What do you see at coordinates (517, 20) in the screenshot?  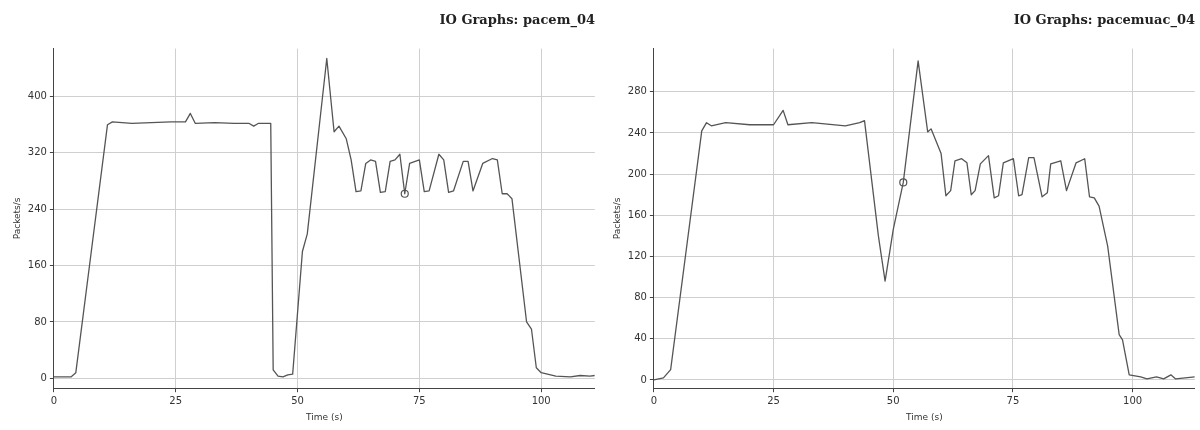 I see `chart-title: IO Graphs: pacem_04` at bounding box center [517, 20].